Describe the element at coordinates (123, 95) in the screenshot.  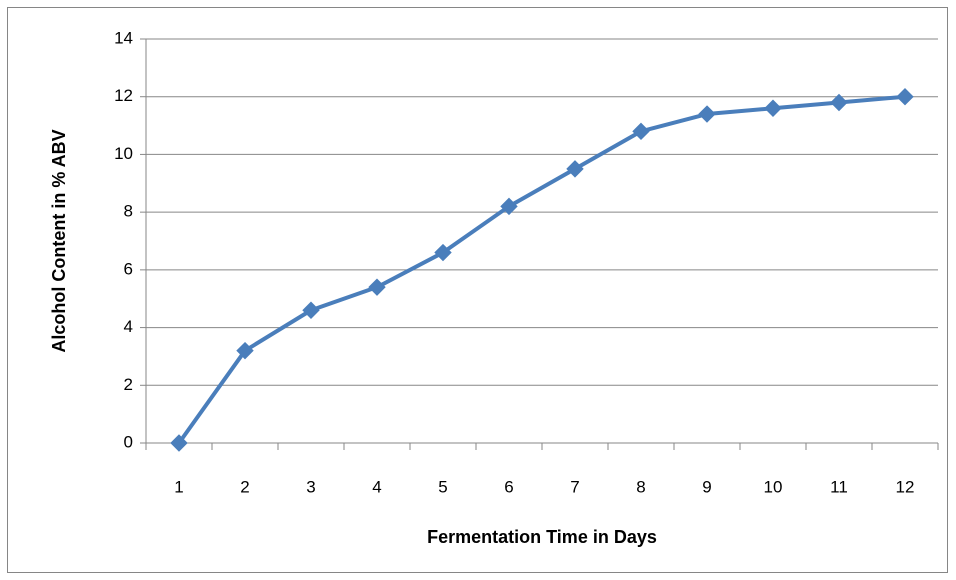
I see `y-tick-label: 12` at that location.